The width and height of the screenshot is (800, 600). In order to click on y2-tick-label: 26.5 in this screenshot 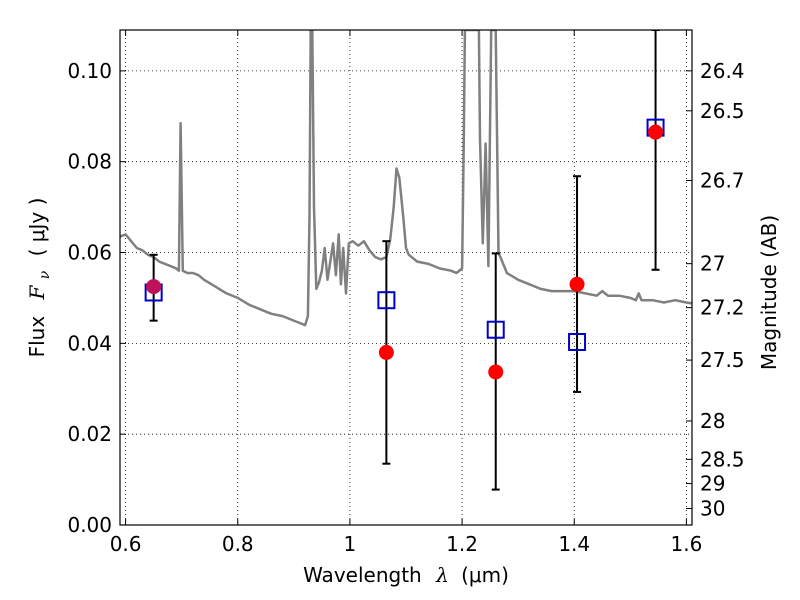, I will do `click(722, 111)`.